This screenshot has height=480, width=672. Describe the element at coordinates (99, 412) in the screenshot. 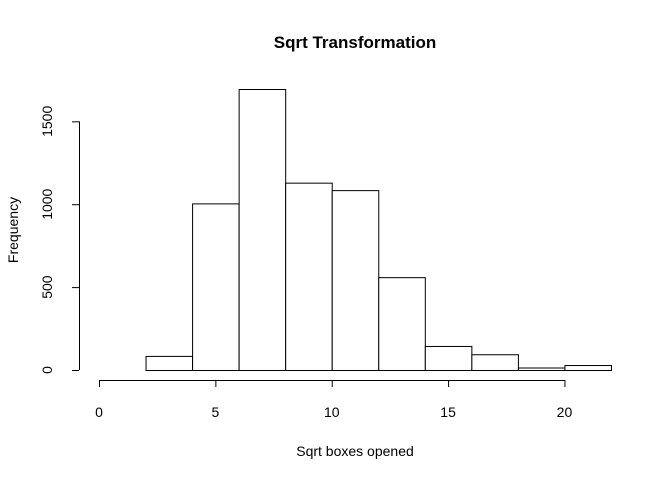

I see `x-tick-label: 0` at that location.